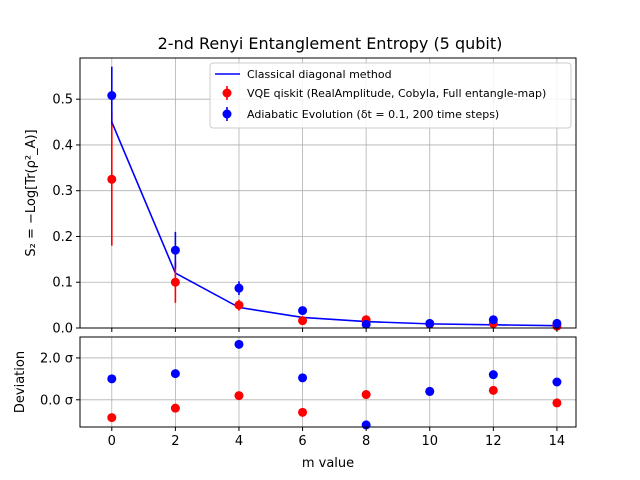 This screenshot has width=640, height=480. I want to click on x-tick-label: 12, so click(493, 441).